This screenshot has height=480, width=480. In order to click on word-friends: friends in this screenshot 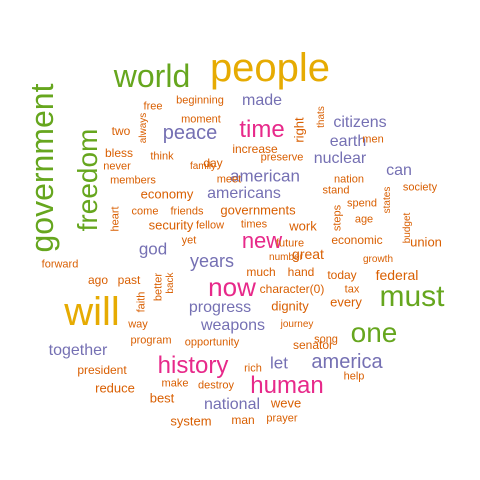, I will do `click(187, 211)`.